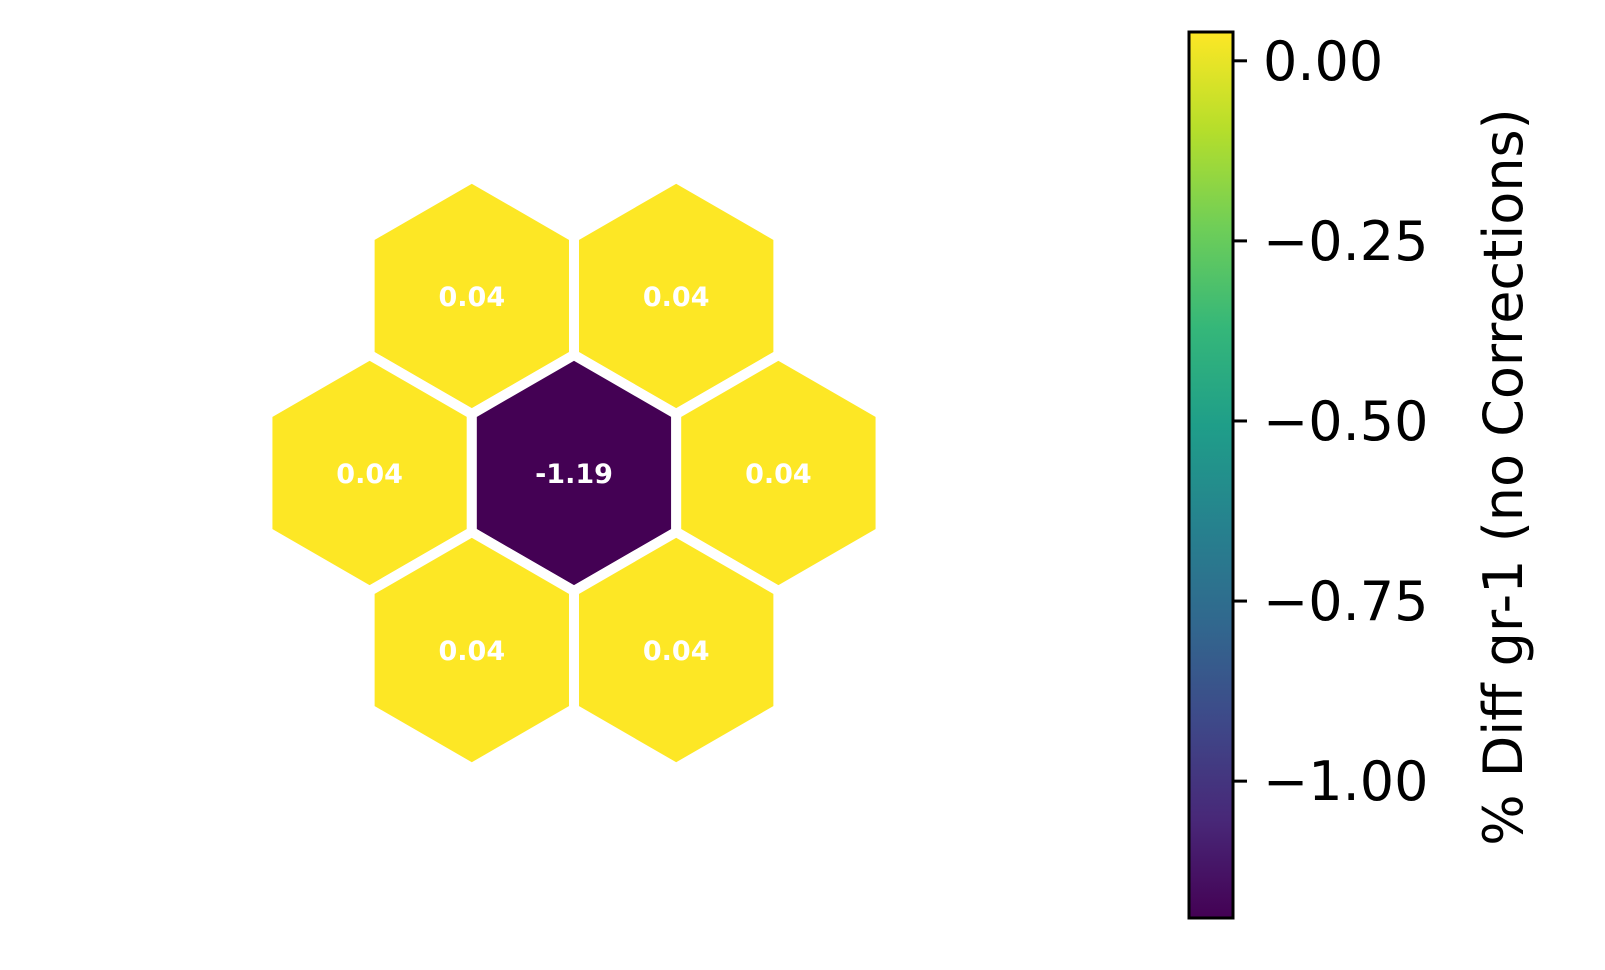  I want to click on hex-value-label: -1.19, so click(574, 474).